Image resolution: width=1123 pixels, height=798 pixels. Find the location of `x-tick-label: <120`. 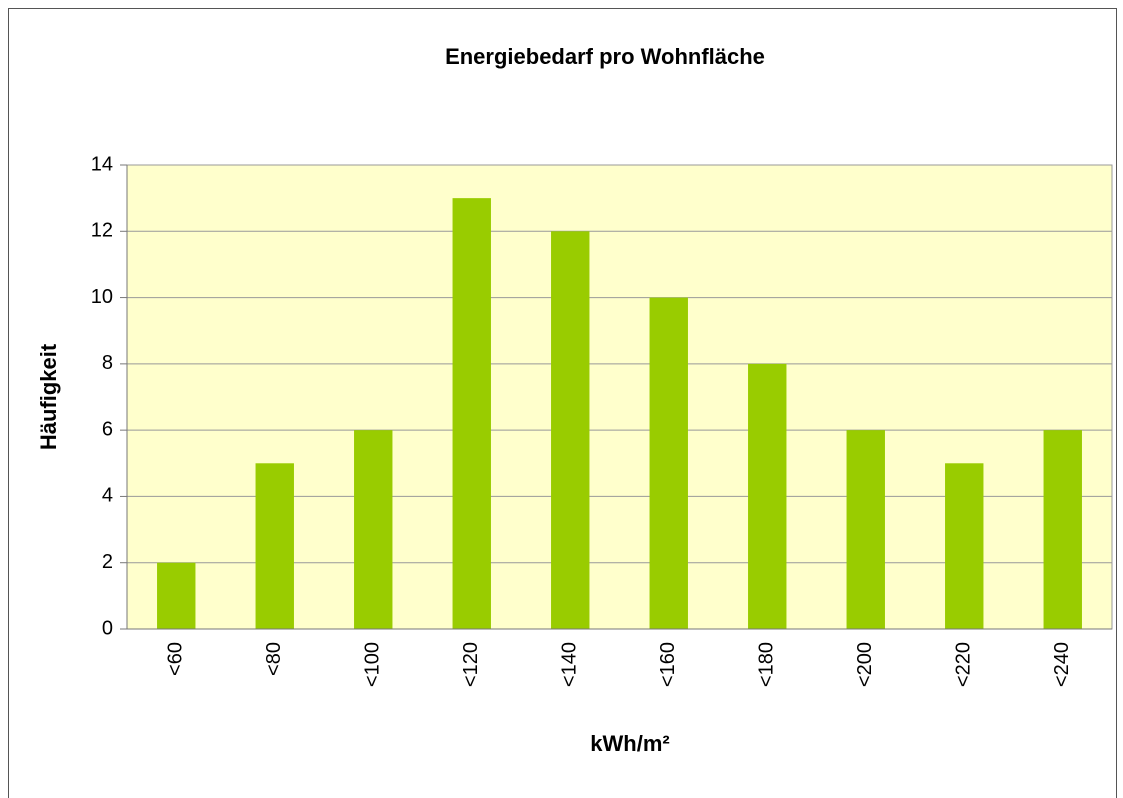

x-tick-label: <120 is located at coordinates (471, 664).